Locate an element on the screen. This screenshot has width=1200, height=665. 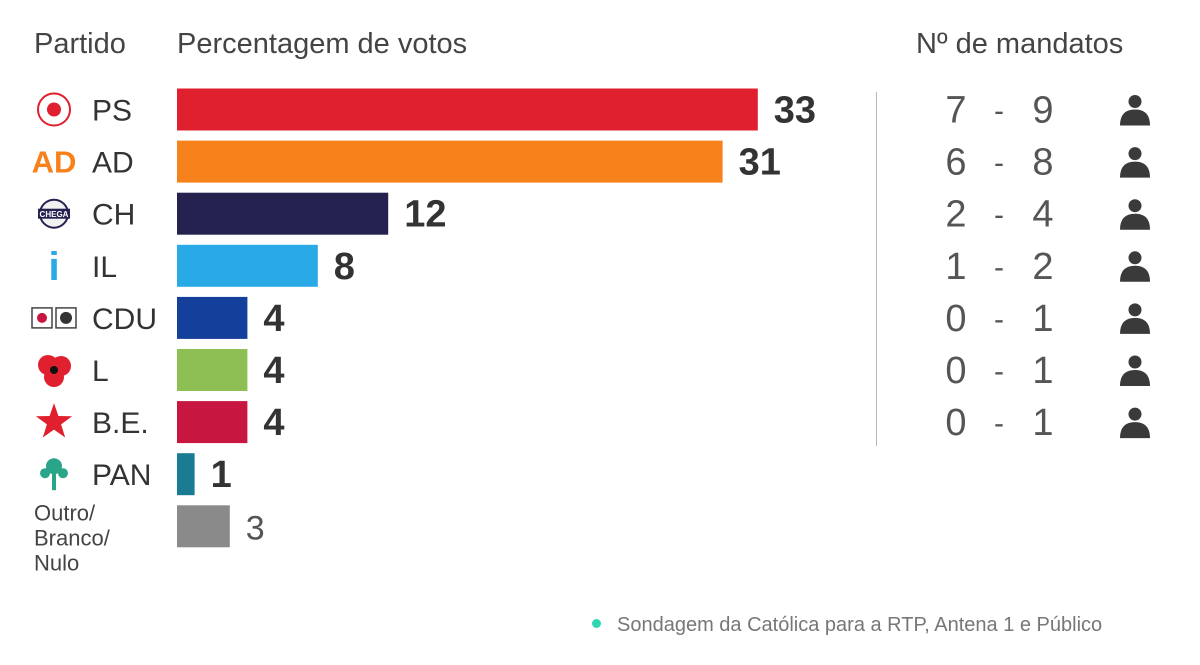
il-logo-text: i is located at coordinates (53, 267).